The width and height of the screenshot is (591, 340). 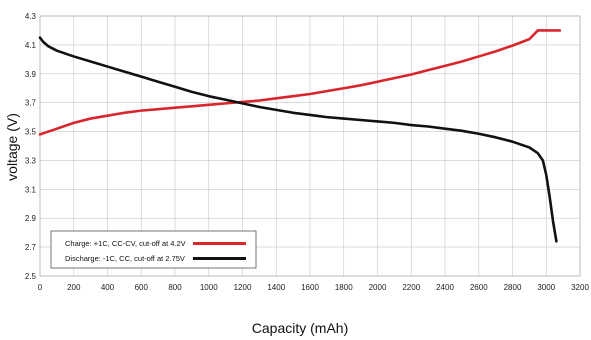 I want to click on x-tick-label: 2000, so click(x=378, y=287).